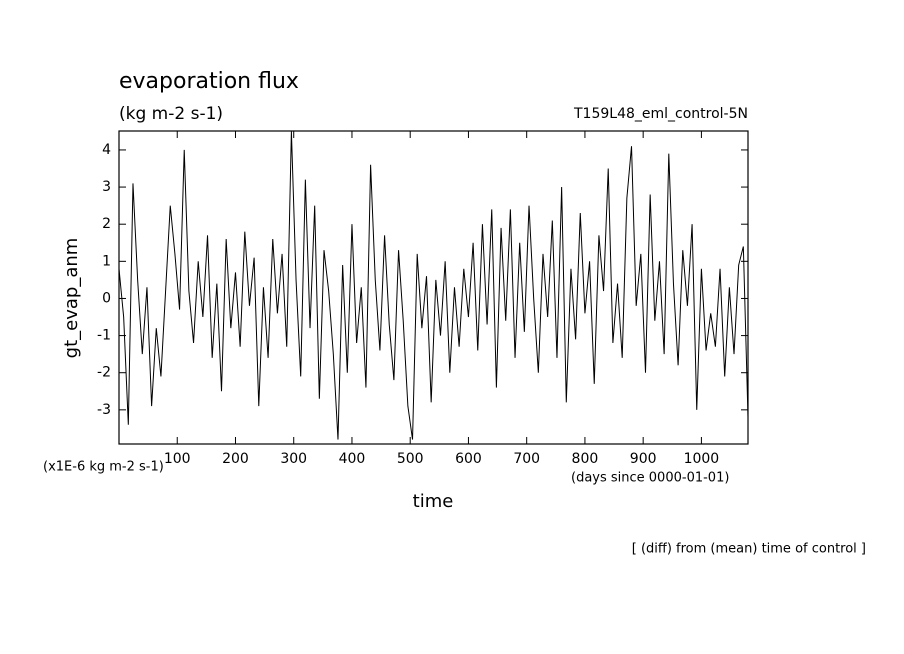  What do you see at coordinates (235, 459) in the screenshot?
I see `x-tick-label: 200` at bounding box center [235, 459].